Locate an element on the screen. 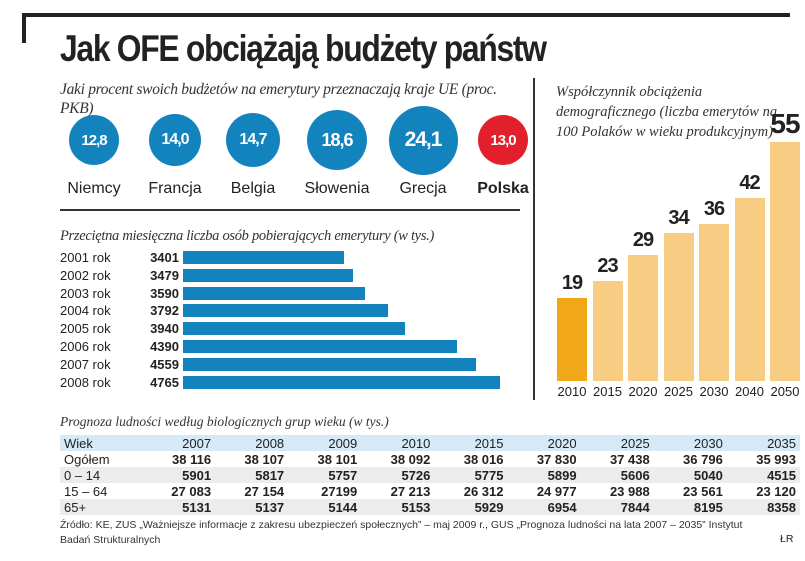 The height and width of the screenshot is (561, 805). table-cell: 27 083 is located at coordinates (191, 491).